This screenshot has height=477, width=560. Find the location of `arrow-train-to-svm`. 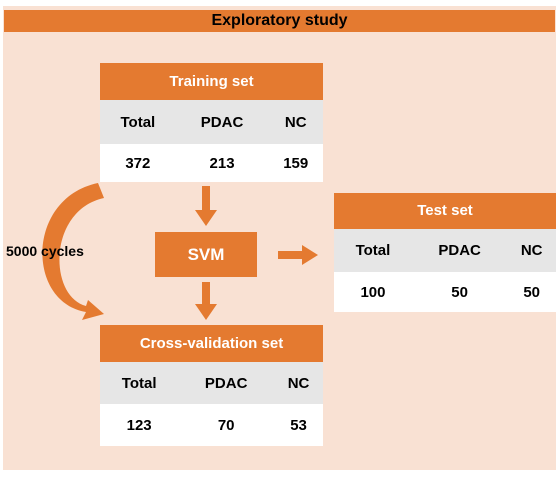

arrow-train-to-svm is located at coordinates (206, 206).